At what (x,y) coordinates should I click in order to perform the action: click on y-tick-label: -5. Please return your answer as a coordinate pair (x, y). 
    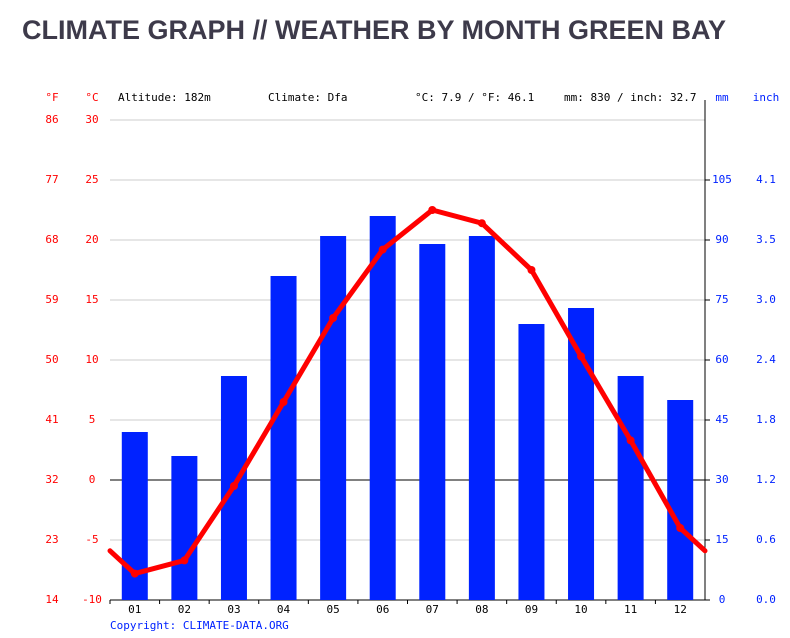
    Looking at the image, I should click on (91, 539).